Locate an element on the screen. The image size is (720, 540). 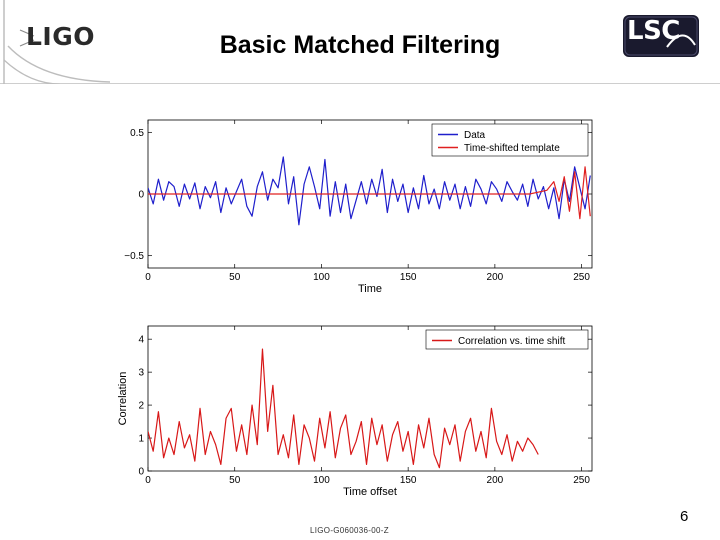
lsc-logo-badge is located at coordinates (661, 36).